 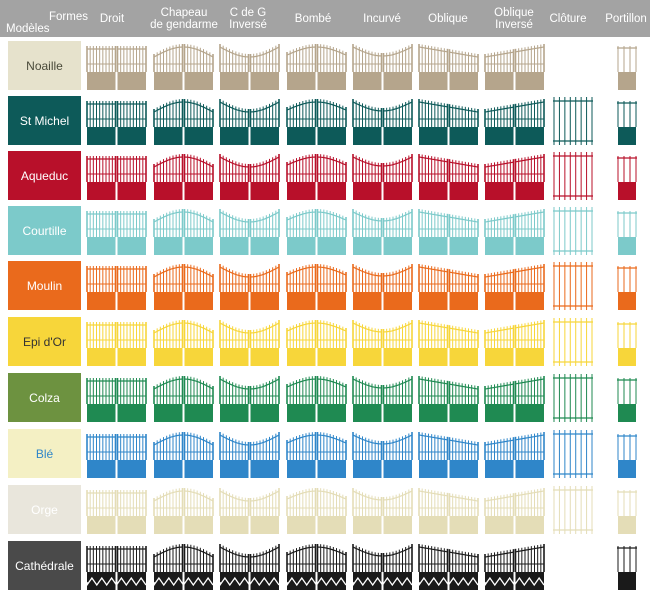 I want to click on column-header-sublabel: Inversé, so click(x=248, y=25).